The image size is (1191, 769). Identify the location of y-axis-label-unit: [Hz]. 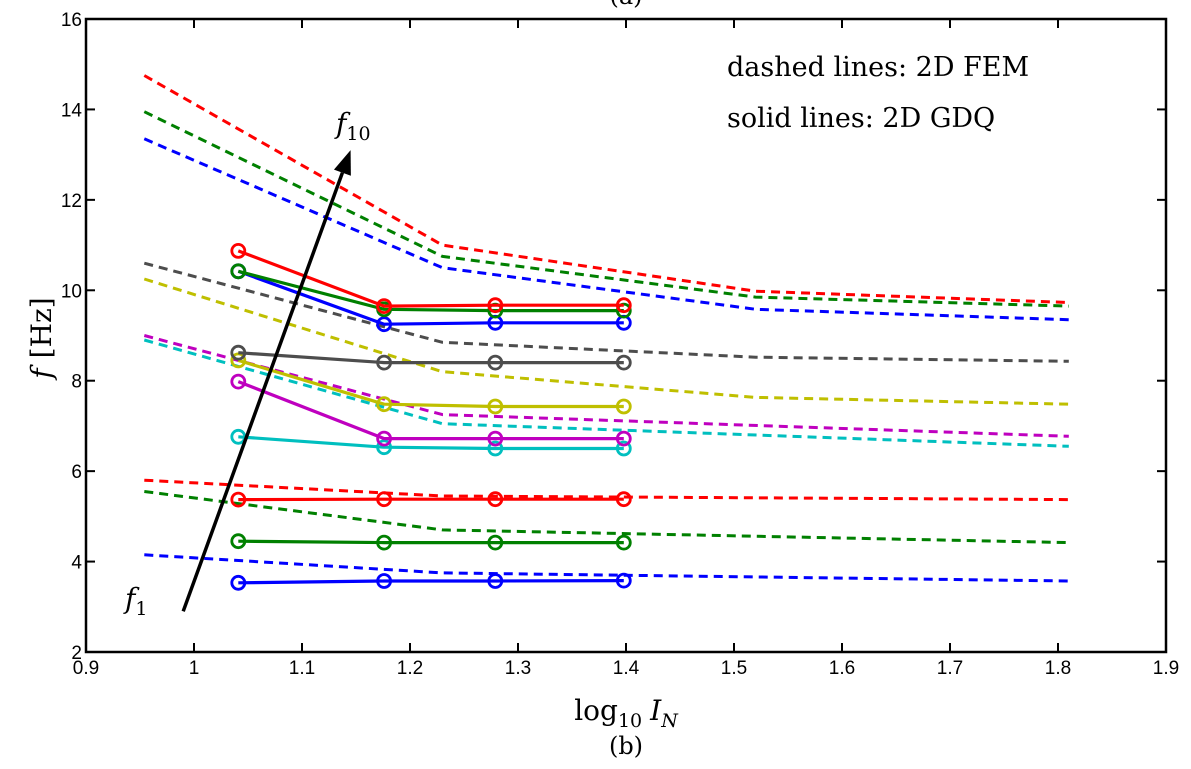
(41, 327).